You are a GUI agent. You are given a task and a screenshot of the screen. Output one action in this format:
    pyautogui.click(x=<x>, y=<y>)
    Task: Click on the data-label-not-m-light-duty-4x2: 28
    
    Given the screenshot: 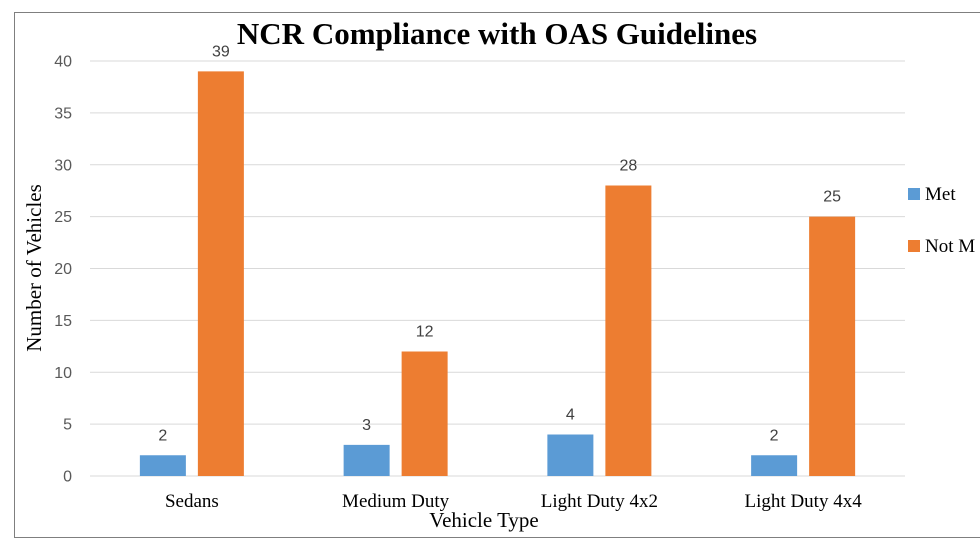 What is the action you would take?
    pyautogui.click(x=628, y=166)
    